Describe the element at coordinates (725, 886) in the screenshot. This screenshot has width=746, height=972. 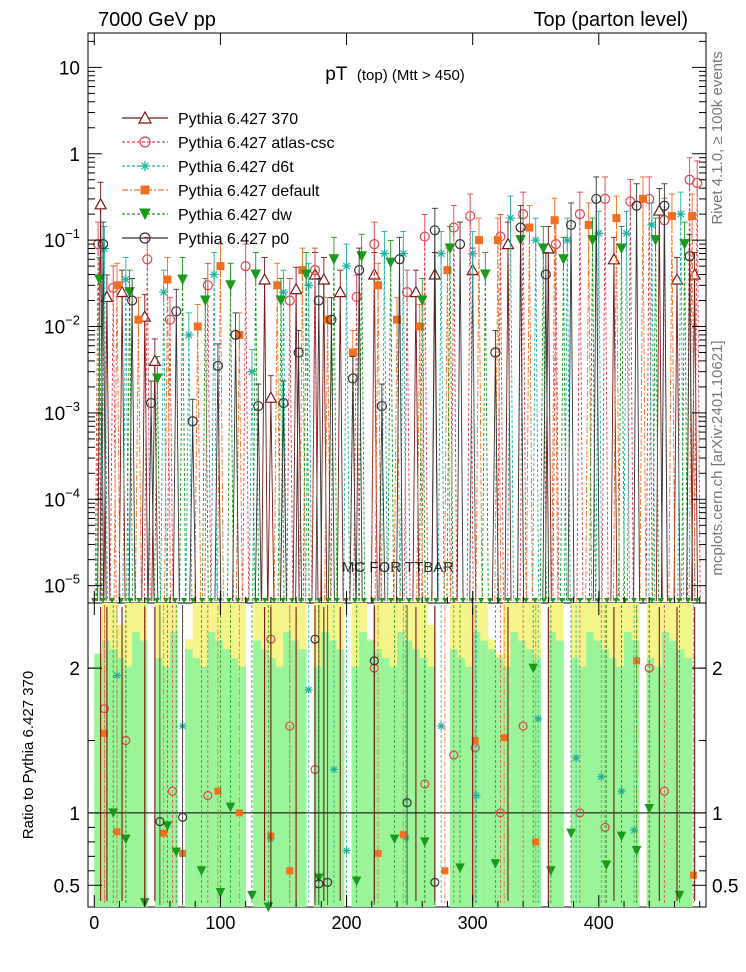
I see `ratio-y-tick-label-right: 0.5` at that location.